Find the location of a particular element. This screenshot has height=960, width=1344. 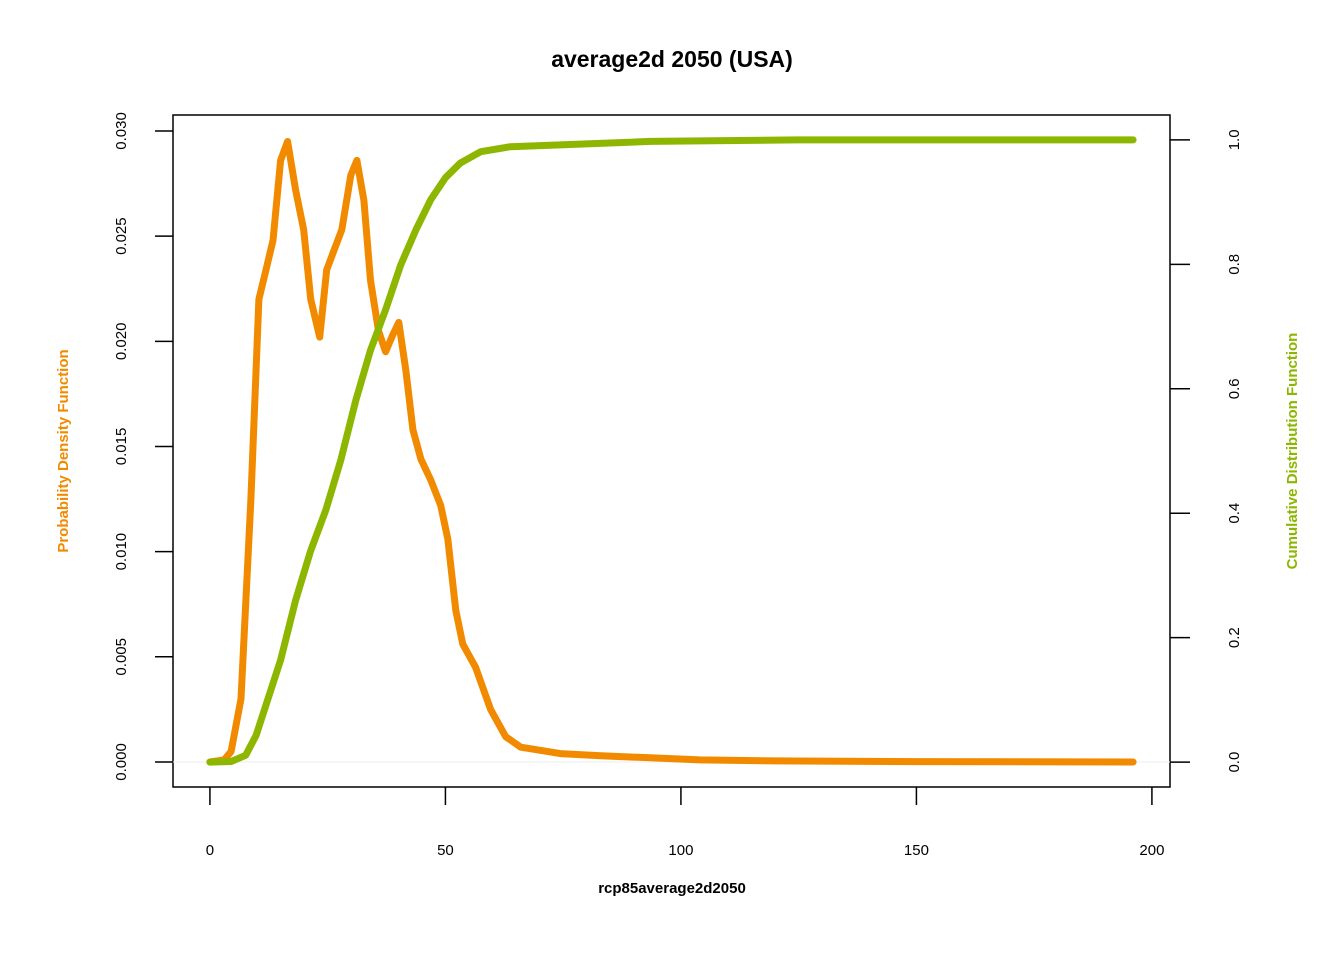

y-tick-label: 0.000 is located at coordinates (121, 762).